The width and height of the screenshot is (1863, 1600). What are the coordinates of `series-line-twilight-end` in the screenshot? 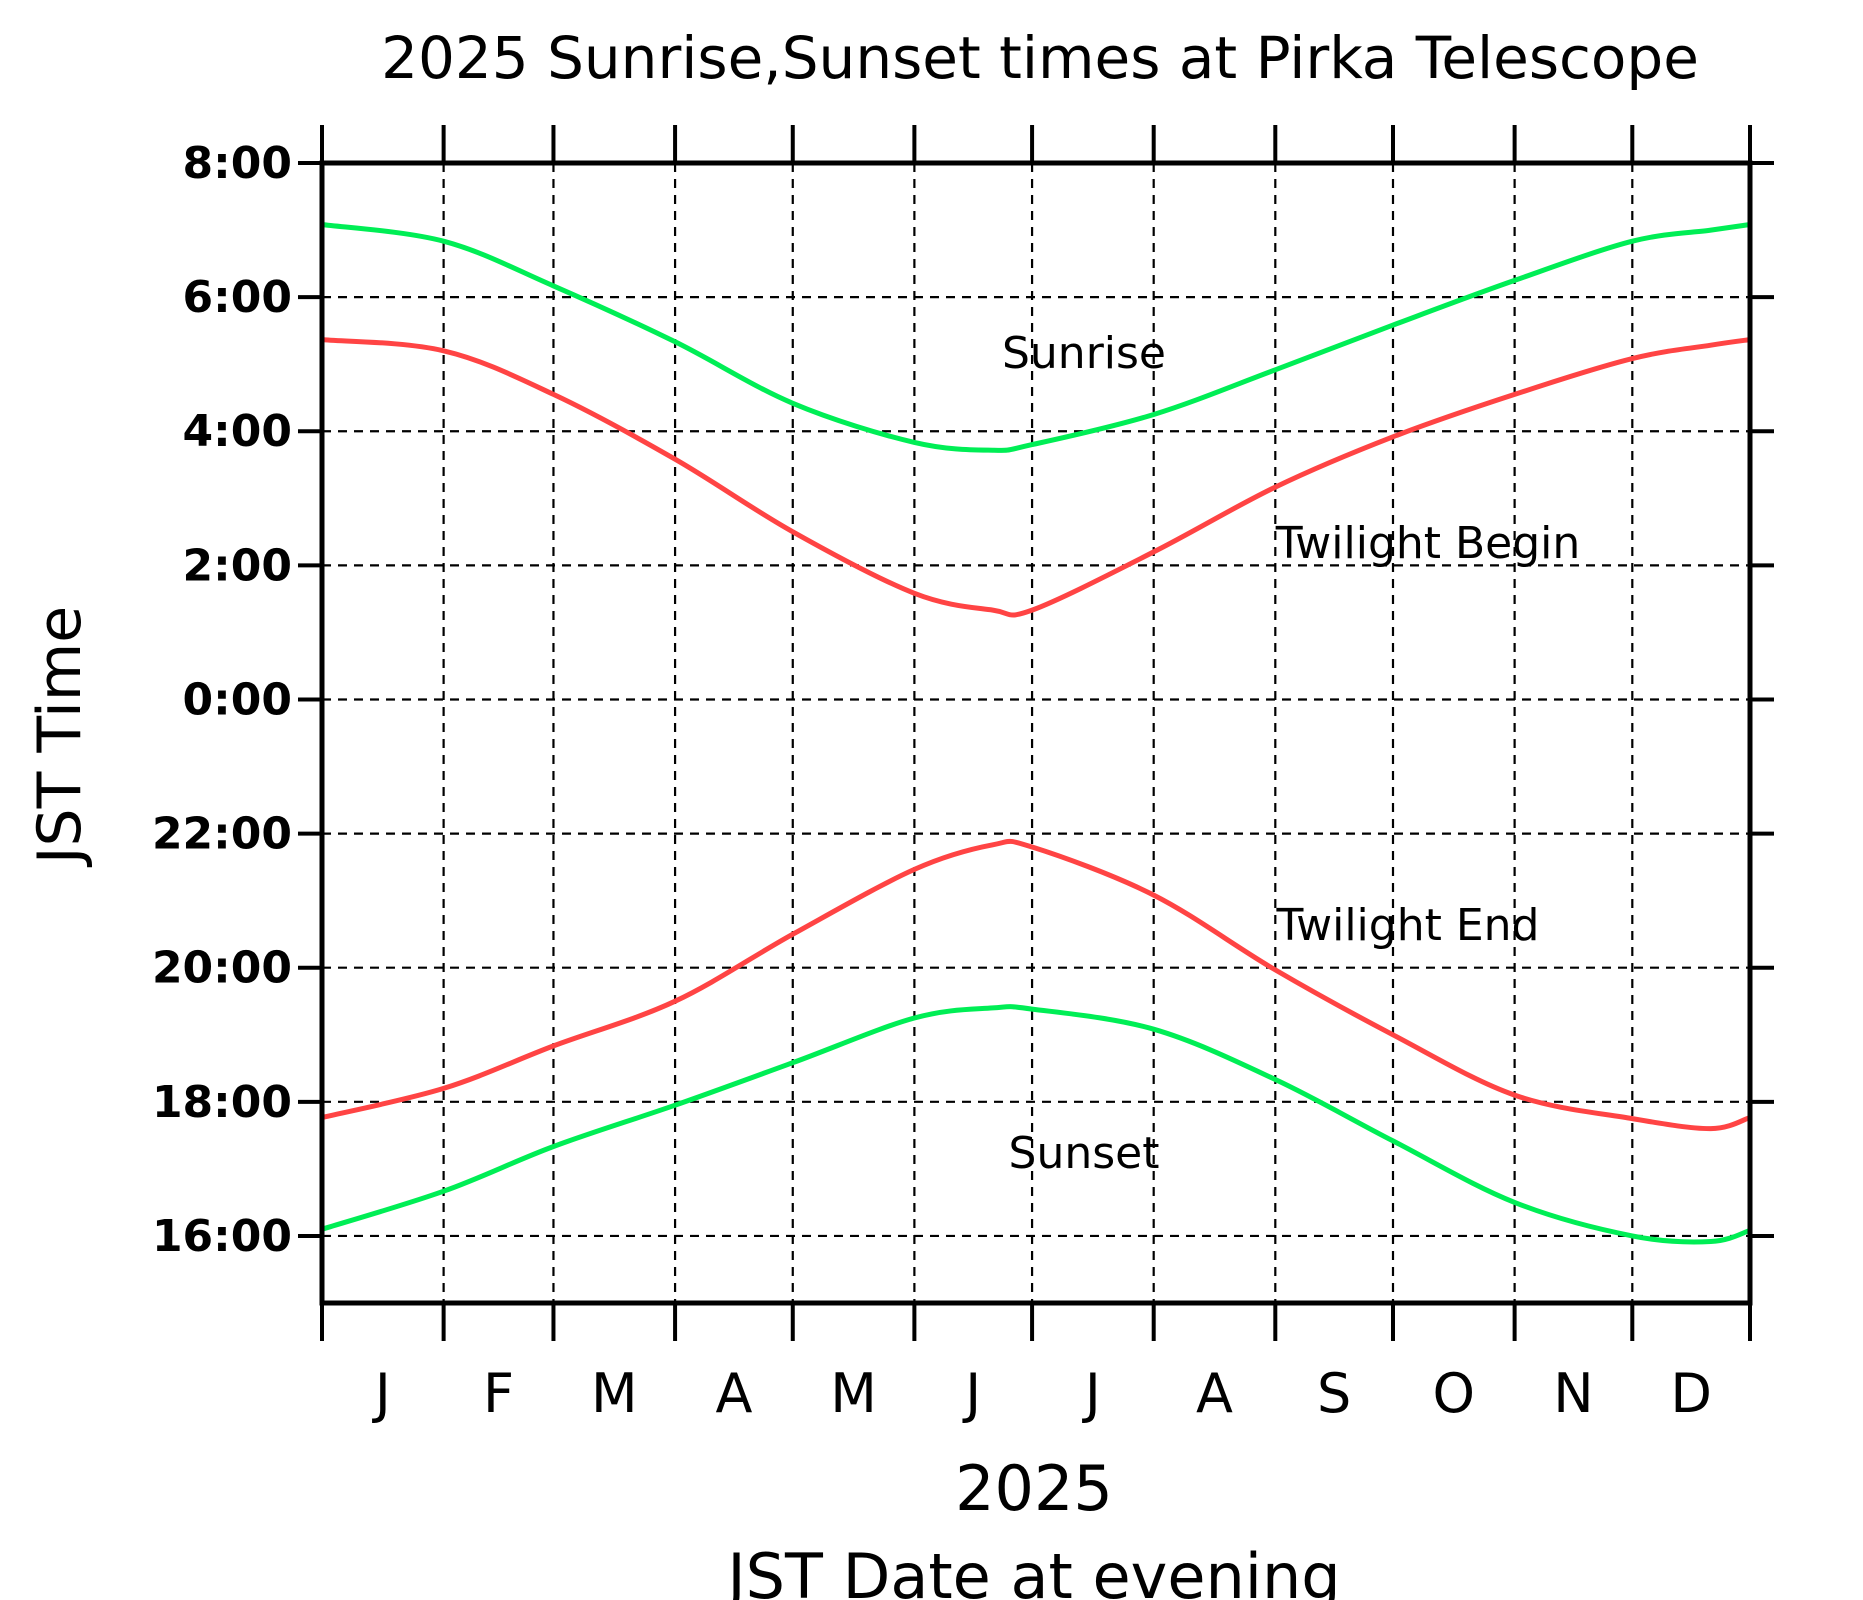 It's located at (1036, 985).